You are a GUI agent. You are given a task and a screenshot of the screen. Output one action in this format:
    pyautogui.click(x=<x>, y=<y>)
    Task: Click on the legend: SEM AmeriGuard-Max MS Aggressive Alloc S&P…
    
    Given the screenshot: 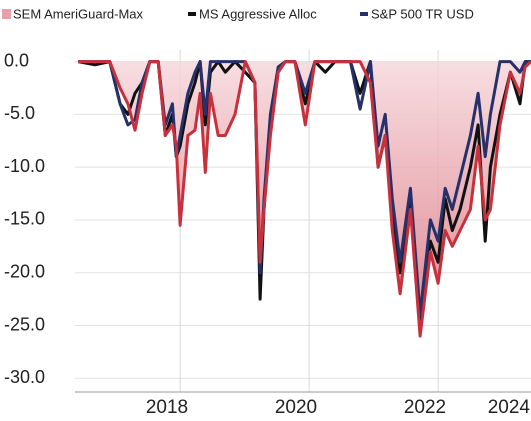 What is the action you would take?
    pyautogui.click(x=238, y=13)
    